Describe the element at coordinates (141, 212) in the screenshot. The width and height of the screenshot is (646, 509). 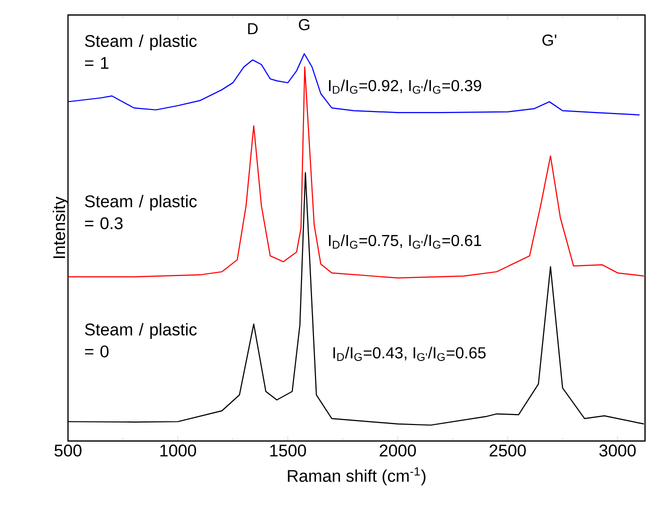
I see `text: Steam / plastic = 0.3` at that location.